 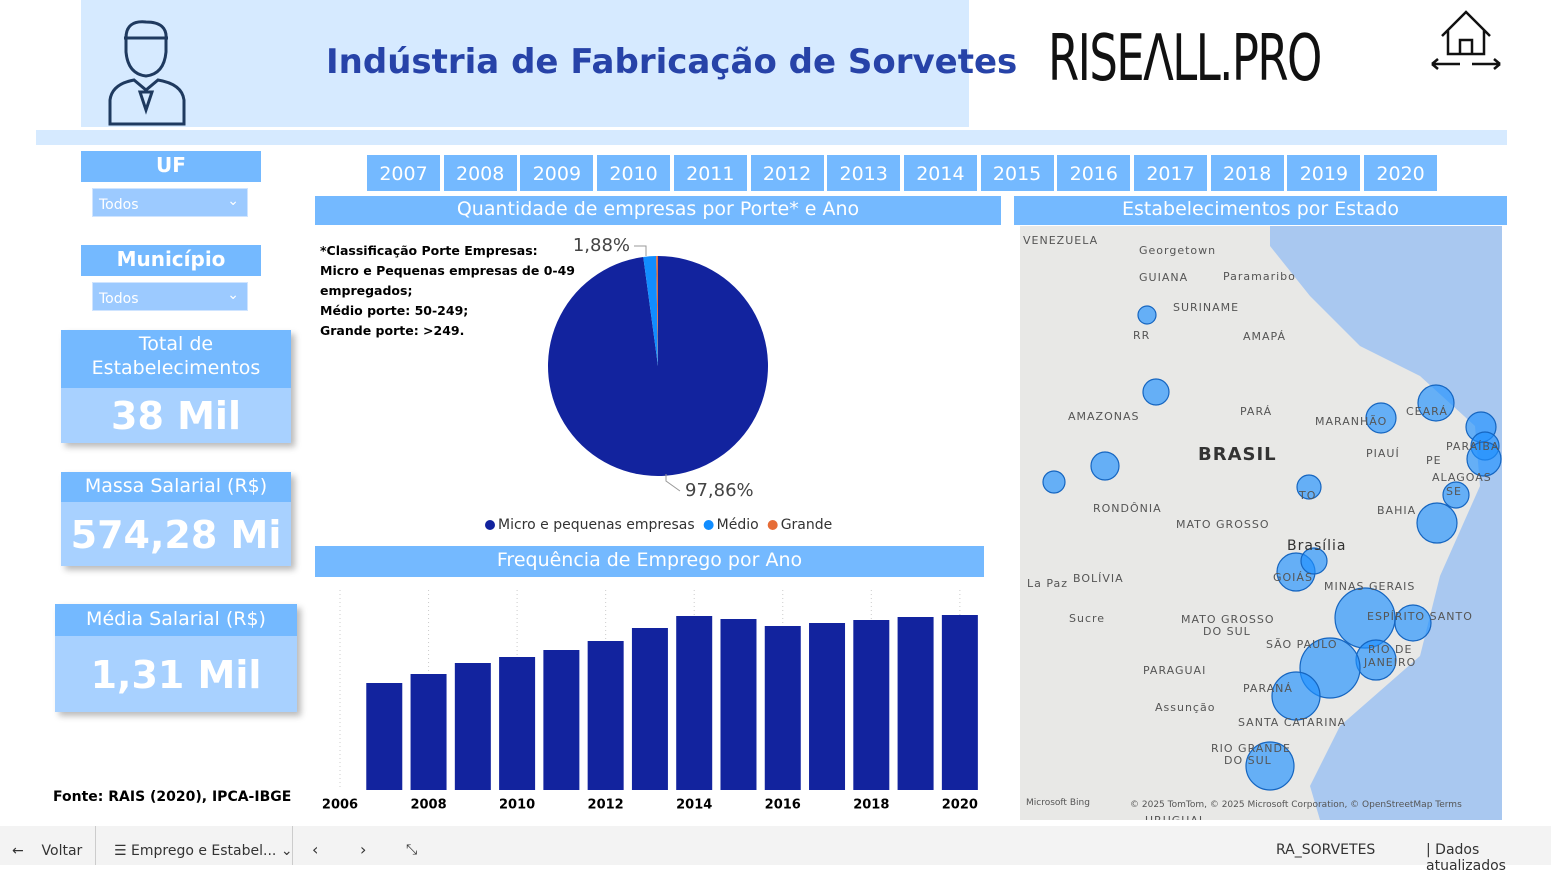 I want to click on map-label: BAHIA, so click(x=1397, y=510).